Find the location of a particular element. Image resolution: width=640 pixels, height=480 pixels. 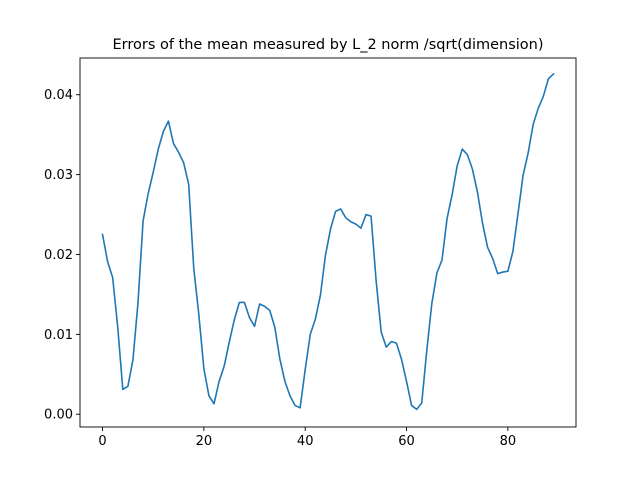

x-tick-label: 20 is located at coordinates (204, 441).